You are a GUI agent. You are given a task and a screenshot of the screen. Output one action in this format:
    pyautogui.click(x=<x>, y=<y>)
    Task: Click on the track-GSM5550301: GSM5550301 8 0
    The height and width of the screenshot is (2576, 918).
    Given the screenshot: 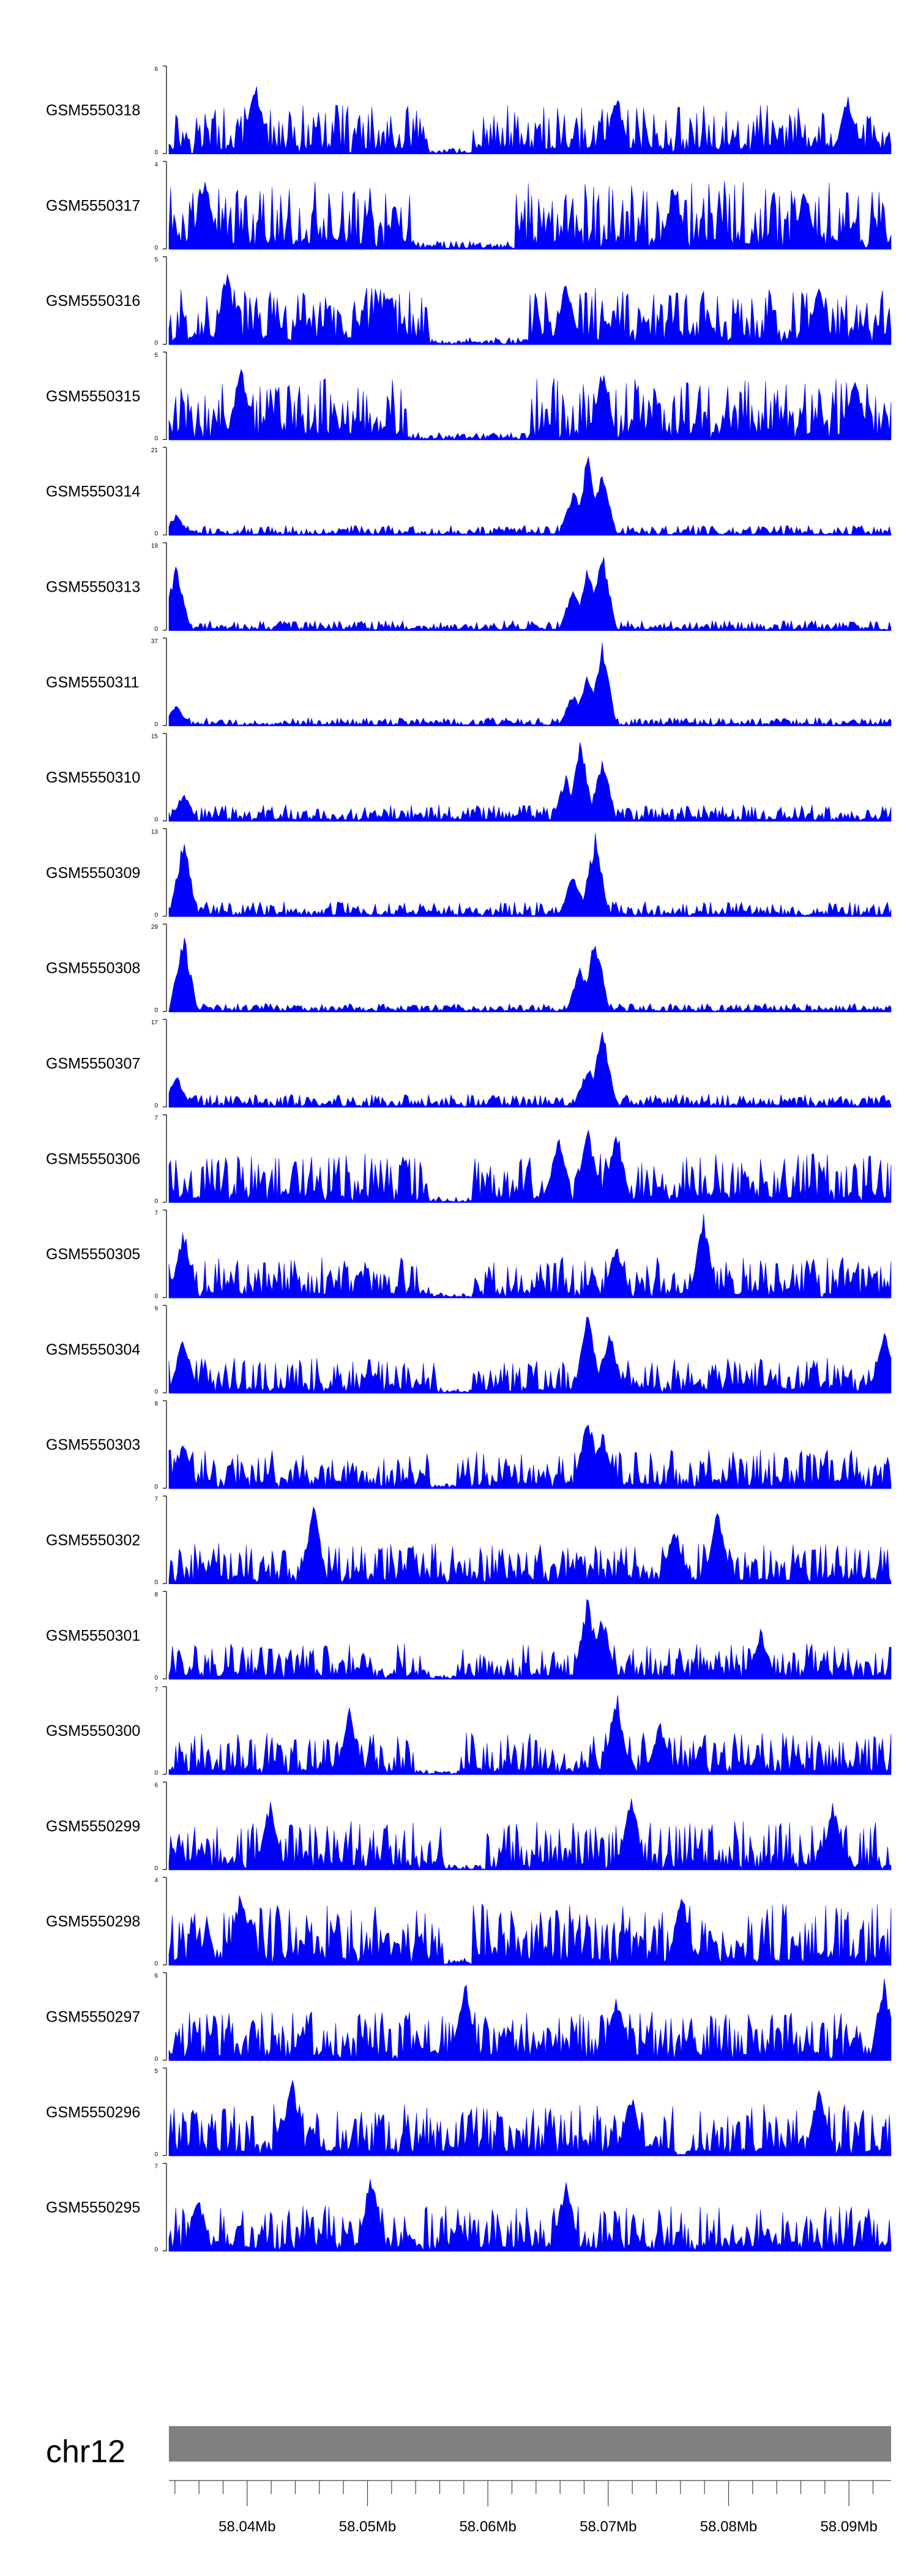 What is the action you would take?
    pyautogui.click(x=469, y=1636)
    